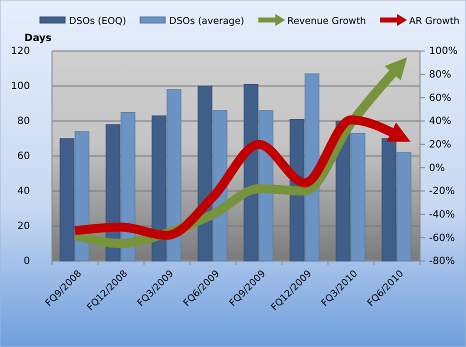 The height and width of the screenshot is (347, 466). Describe the element at coordinates (442, 238) in the screenshot. I see `y2-tick-label: -60%` at that location.